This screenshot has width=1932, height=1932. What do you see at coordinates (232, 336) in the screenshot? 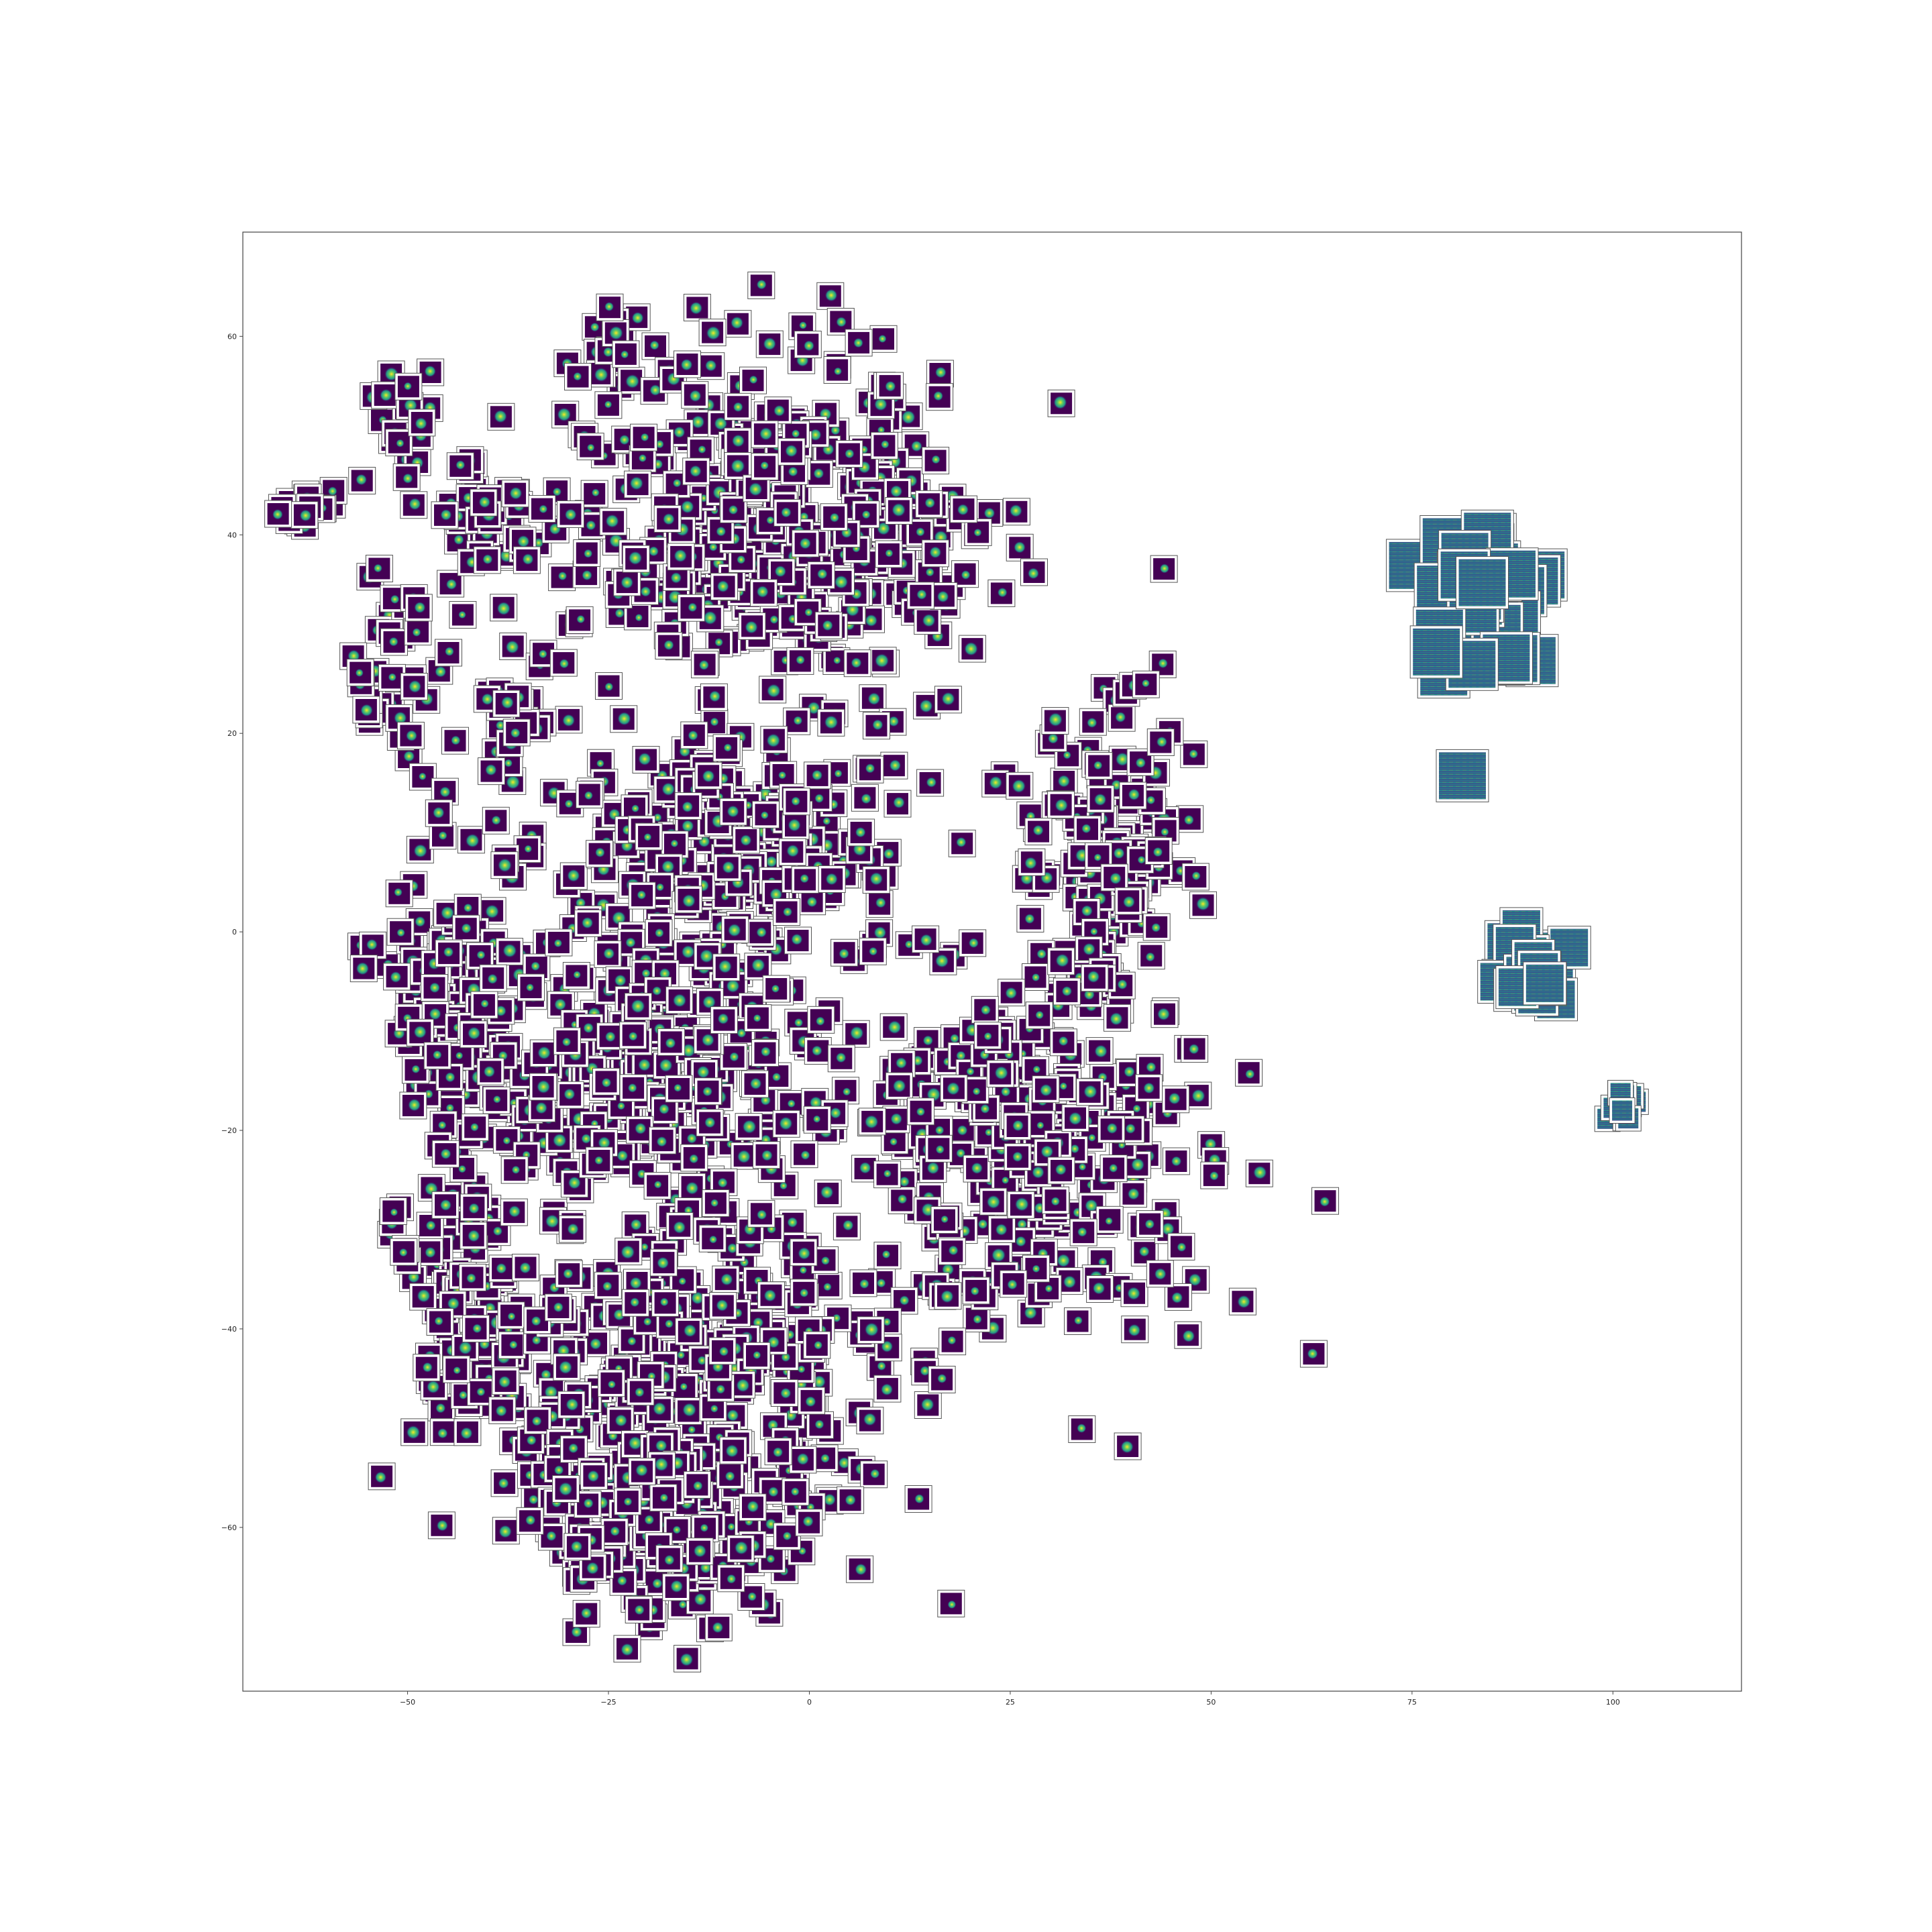
I see `y-tick-label: 60` at bounding box center [232, 336].